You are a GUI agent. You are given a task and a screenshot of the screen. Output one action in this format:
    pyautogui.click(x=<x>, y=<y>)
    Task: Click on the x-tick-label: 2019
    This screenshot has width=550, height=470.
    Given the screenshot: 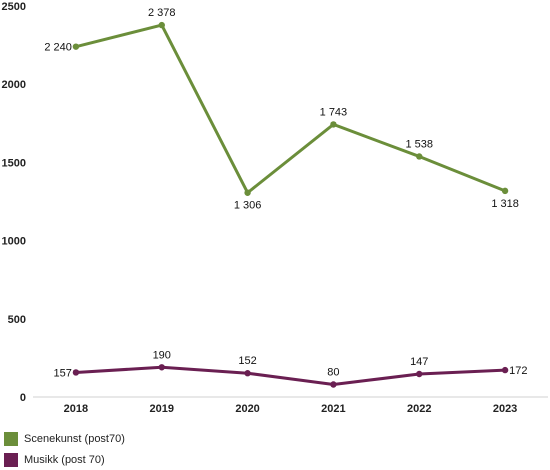 What is the action you would take?
    pyautogui.click(x=162, y=409)
    